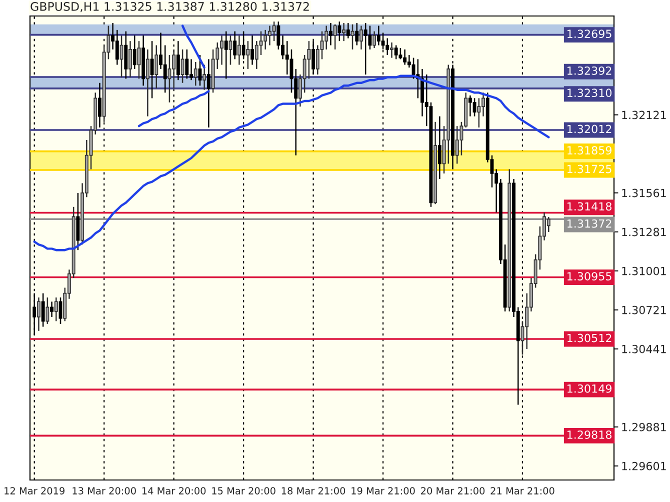 Image resolution: width=670 pixels, height=502 pixels. Describe the element at coordinates (590, 169) in the screenshot. I see `ref-line-label: 1.31725` at that location.